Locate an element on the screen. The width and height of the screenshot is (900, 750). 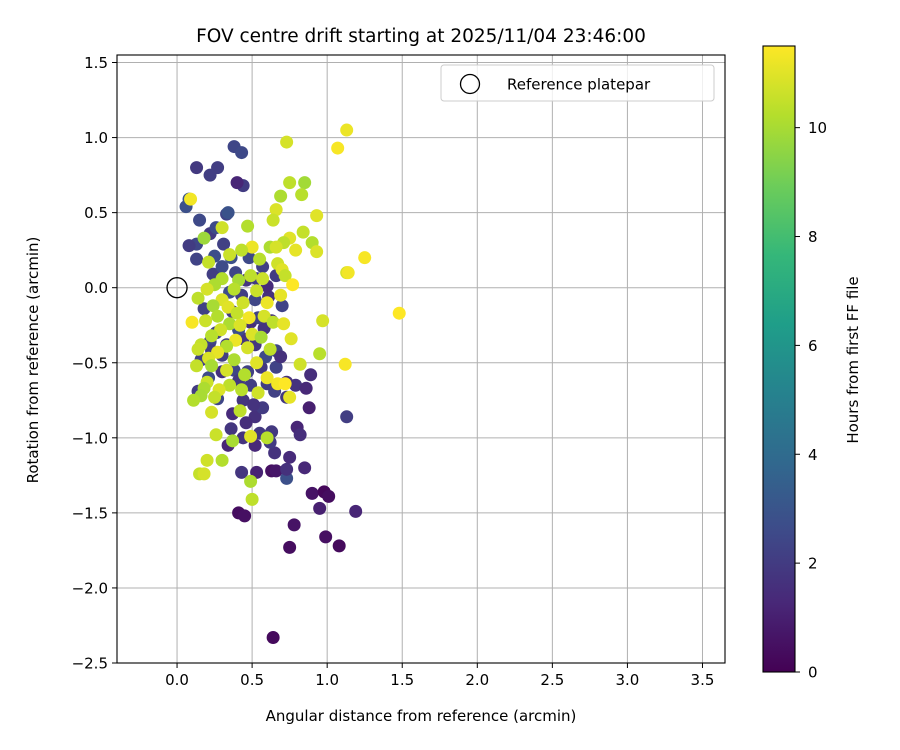
x-tick-label: 2.0 is located at coordinates (477, 680).